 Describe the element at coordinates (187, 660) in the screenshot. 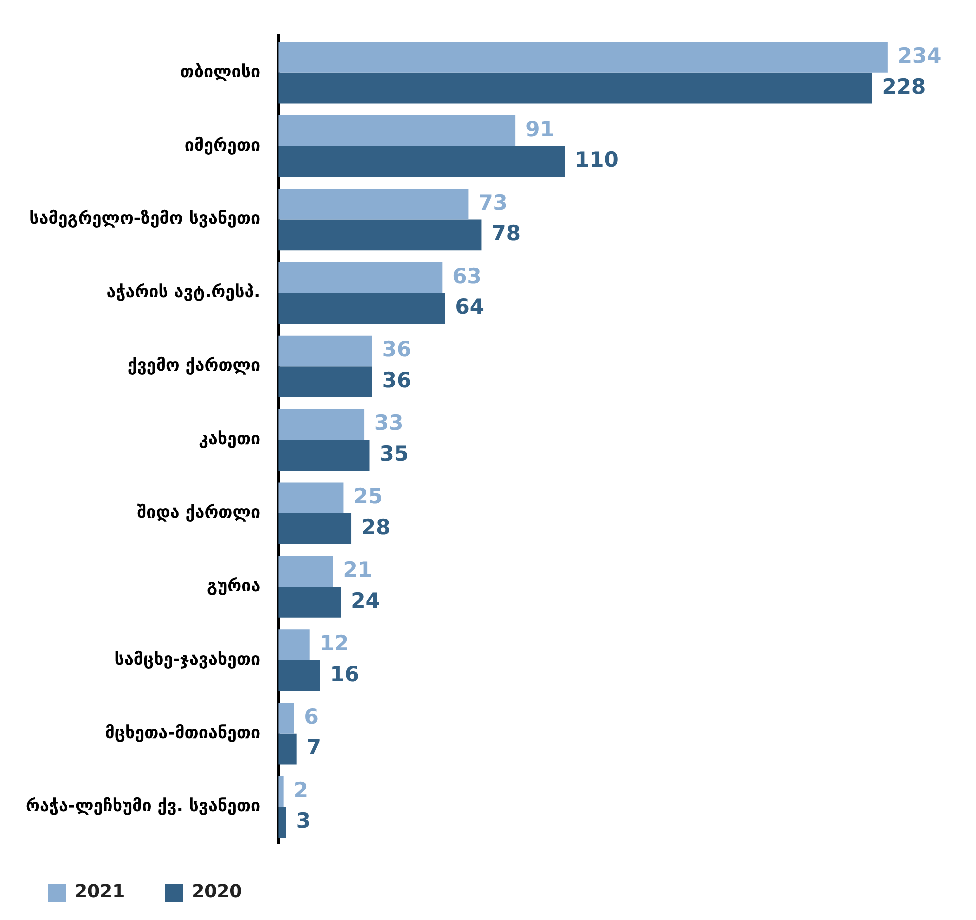

I see `y-tick-label: სამცხე-ჯავახეთი` at that location.